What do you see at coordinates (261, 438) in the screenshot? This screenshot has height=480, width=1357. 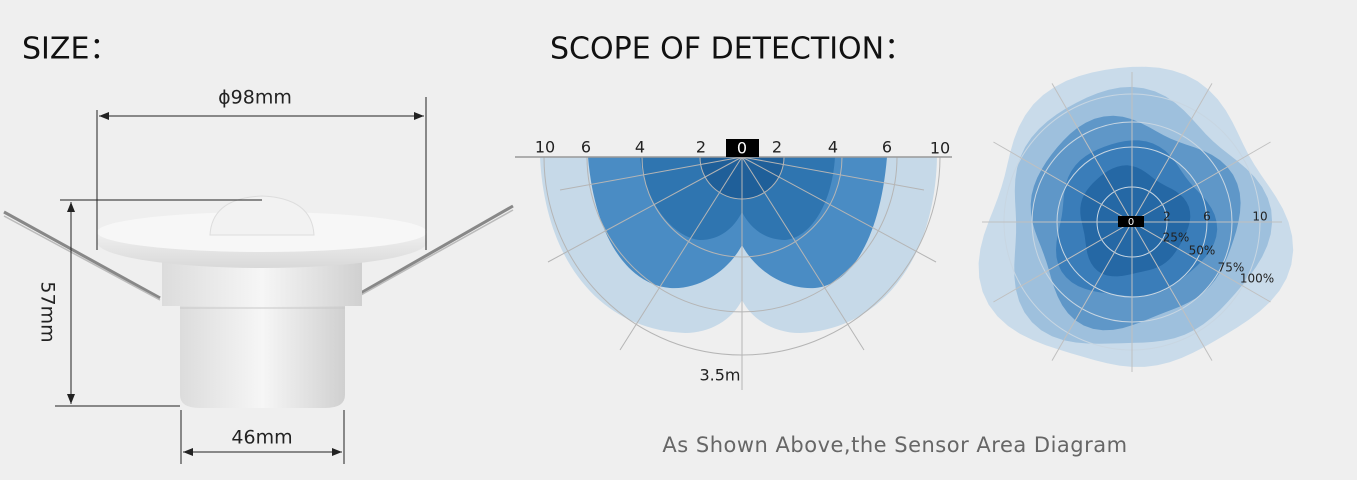 I see `base-label: 46mm` at bounding box center [261, 438].